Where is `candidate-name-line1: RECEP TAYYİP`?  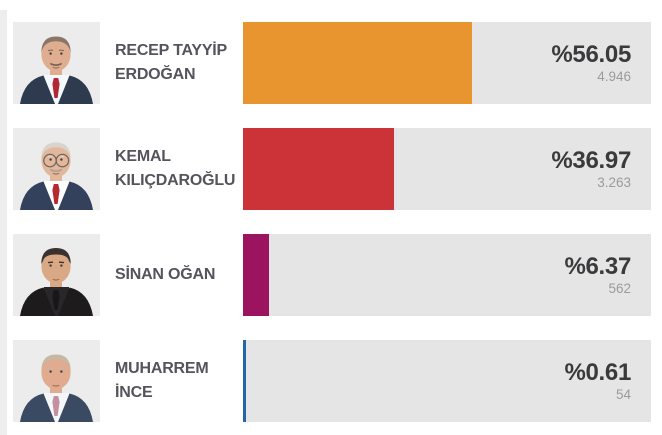
candidate-name-line1: RECEP TAYYİP is located at coordinates (171, 50).